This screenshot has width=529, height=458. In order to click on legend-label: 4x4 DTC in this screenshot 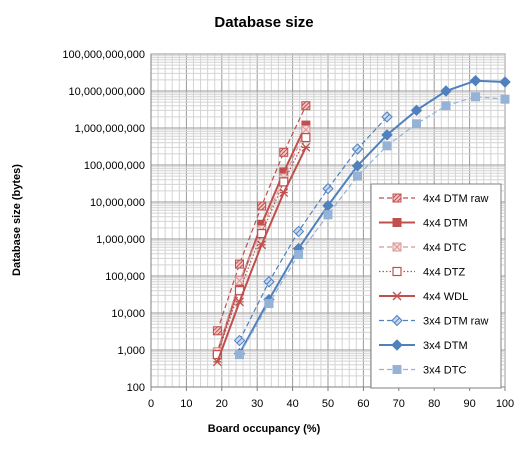, I will do `click(444, 248)`.